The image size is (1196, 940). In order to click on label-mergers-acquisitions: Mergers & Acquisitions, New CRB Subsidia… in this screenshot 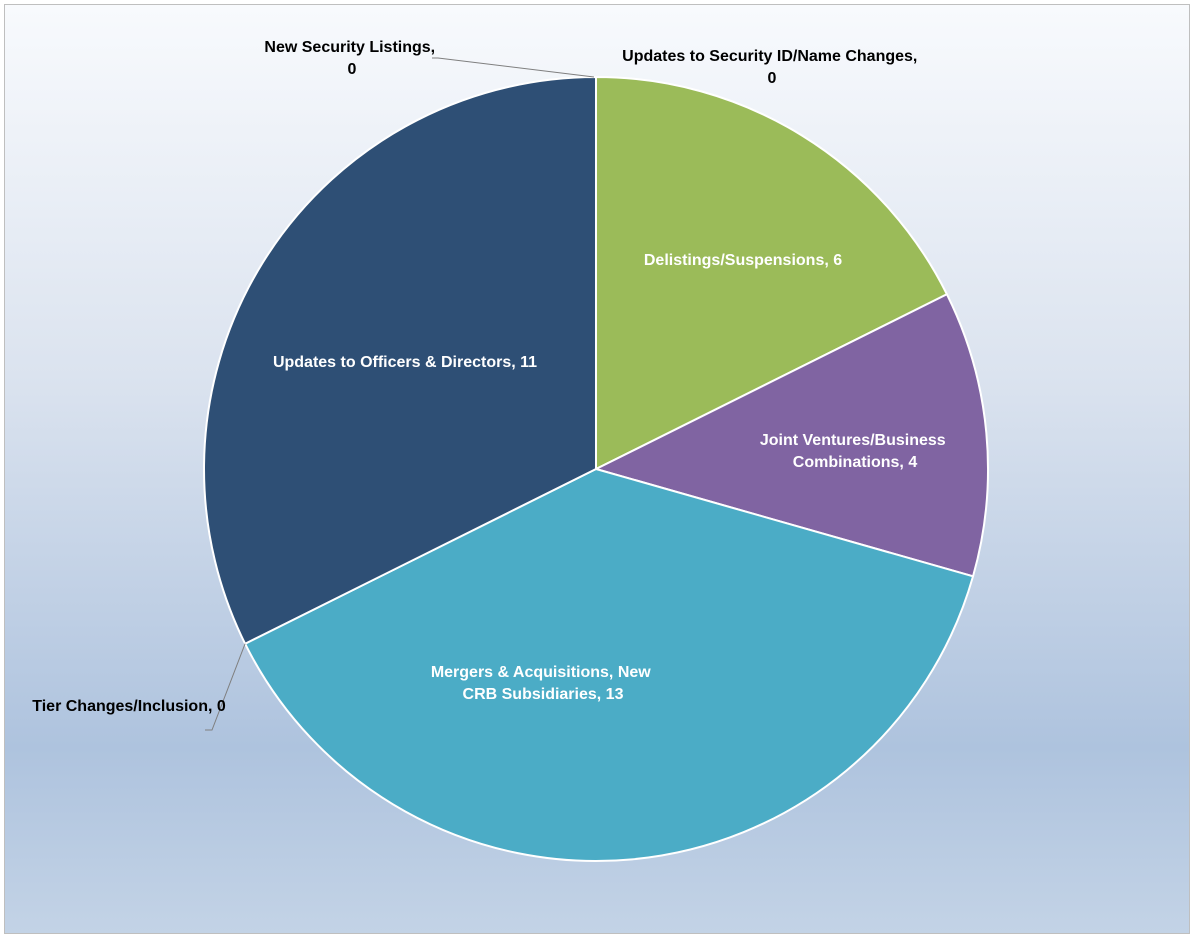, I will do `click(543, 683)`.